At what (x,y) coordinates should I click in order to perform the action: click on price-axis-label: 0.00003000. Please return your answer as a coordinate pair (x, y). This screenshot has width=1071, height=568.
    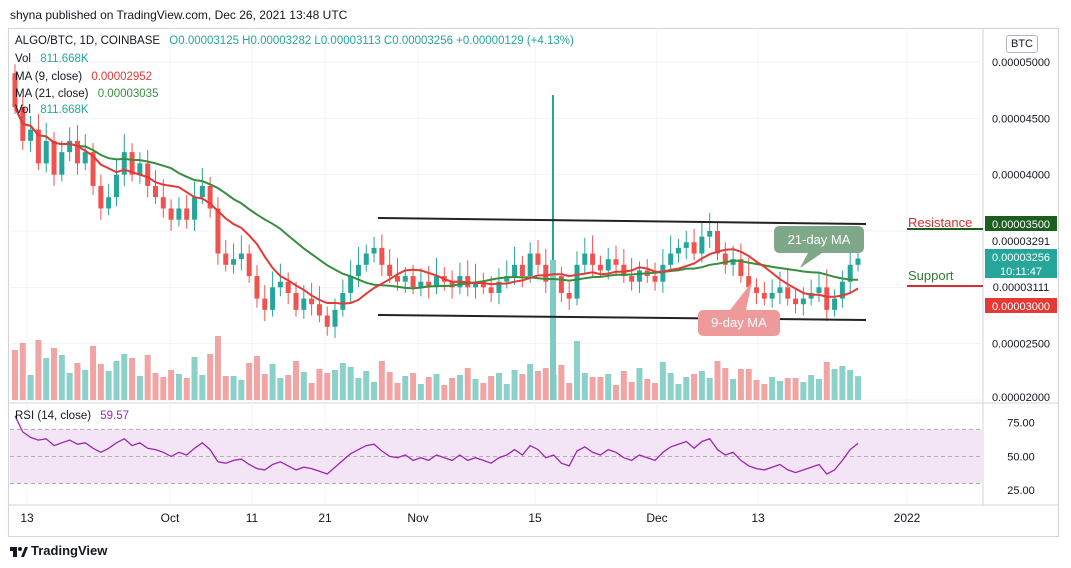
    Looking at the image, I should click on (1021, 307).